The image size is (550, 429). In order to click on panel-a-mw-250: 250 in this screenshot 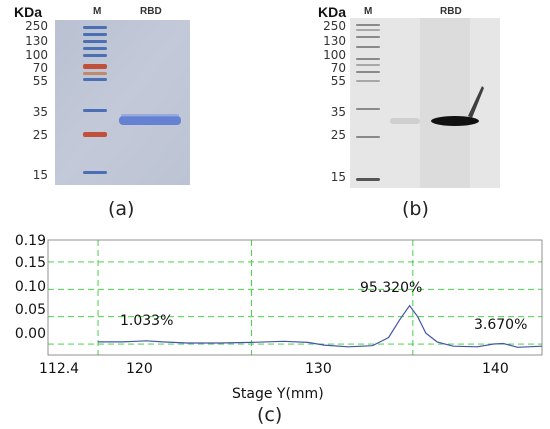, I will do `click(36, 26)`.